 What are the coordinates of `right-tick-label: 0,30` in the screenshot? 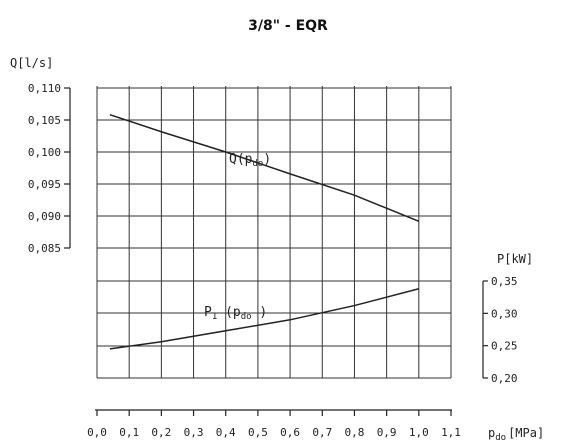 It's located at (504, 313).